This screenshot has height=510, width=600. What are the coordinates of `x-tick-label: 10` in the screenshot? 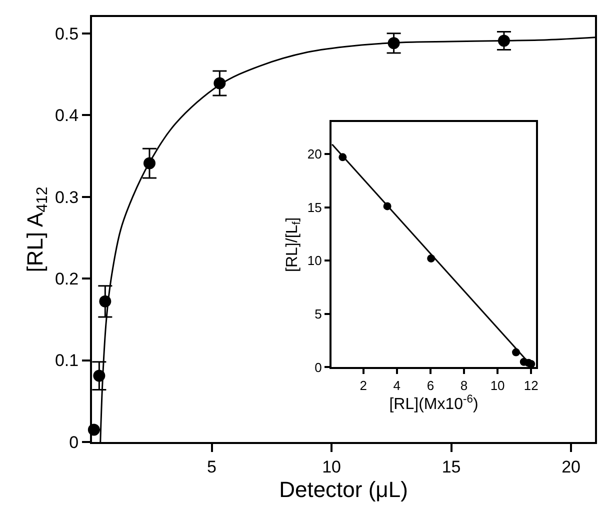 It's located at (497, 385).